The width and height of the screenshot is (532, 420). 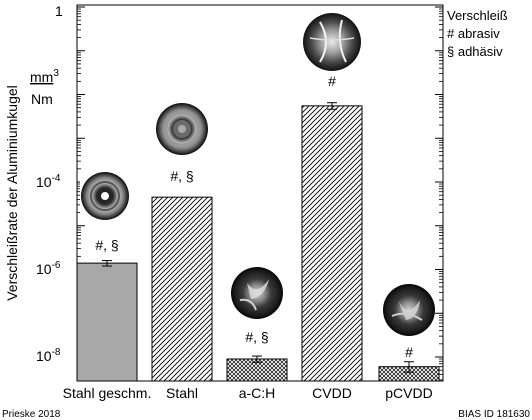 I want to click on footer-author-year: Prieske 2018, so click(x=31, y=414).